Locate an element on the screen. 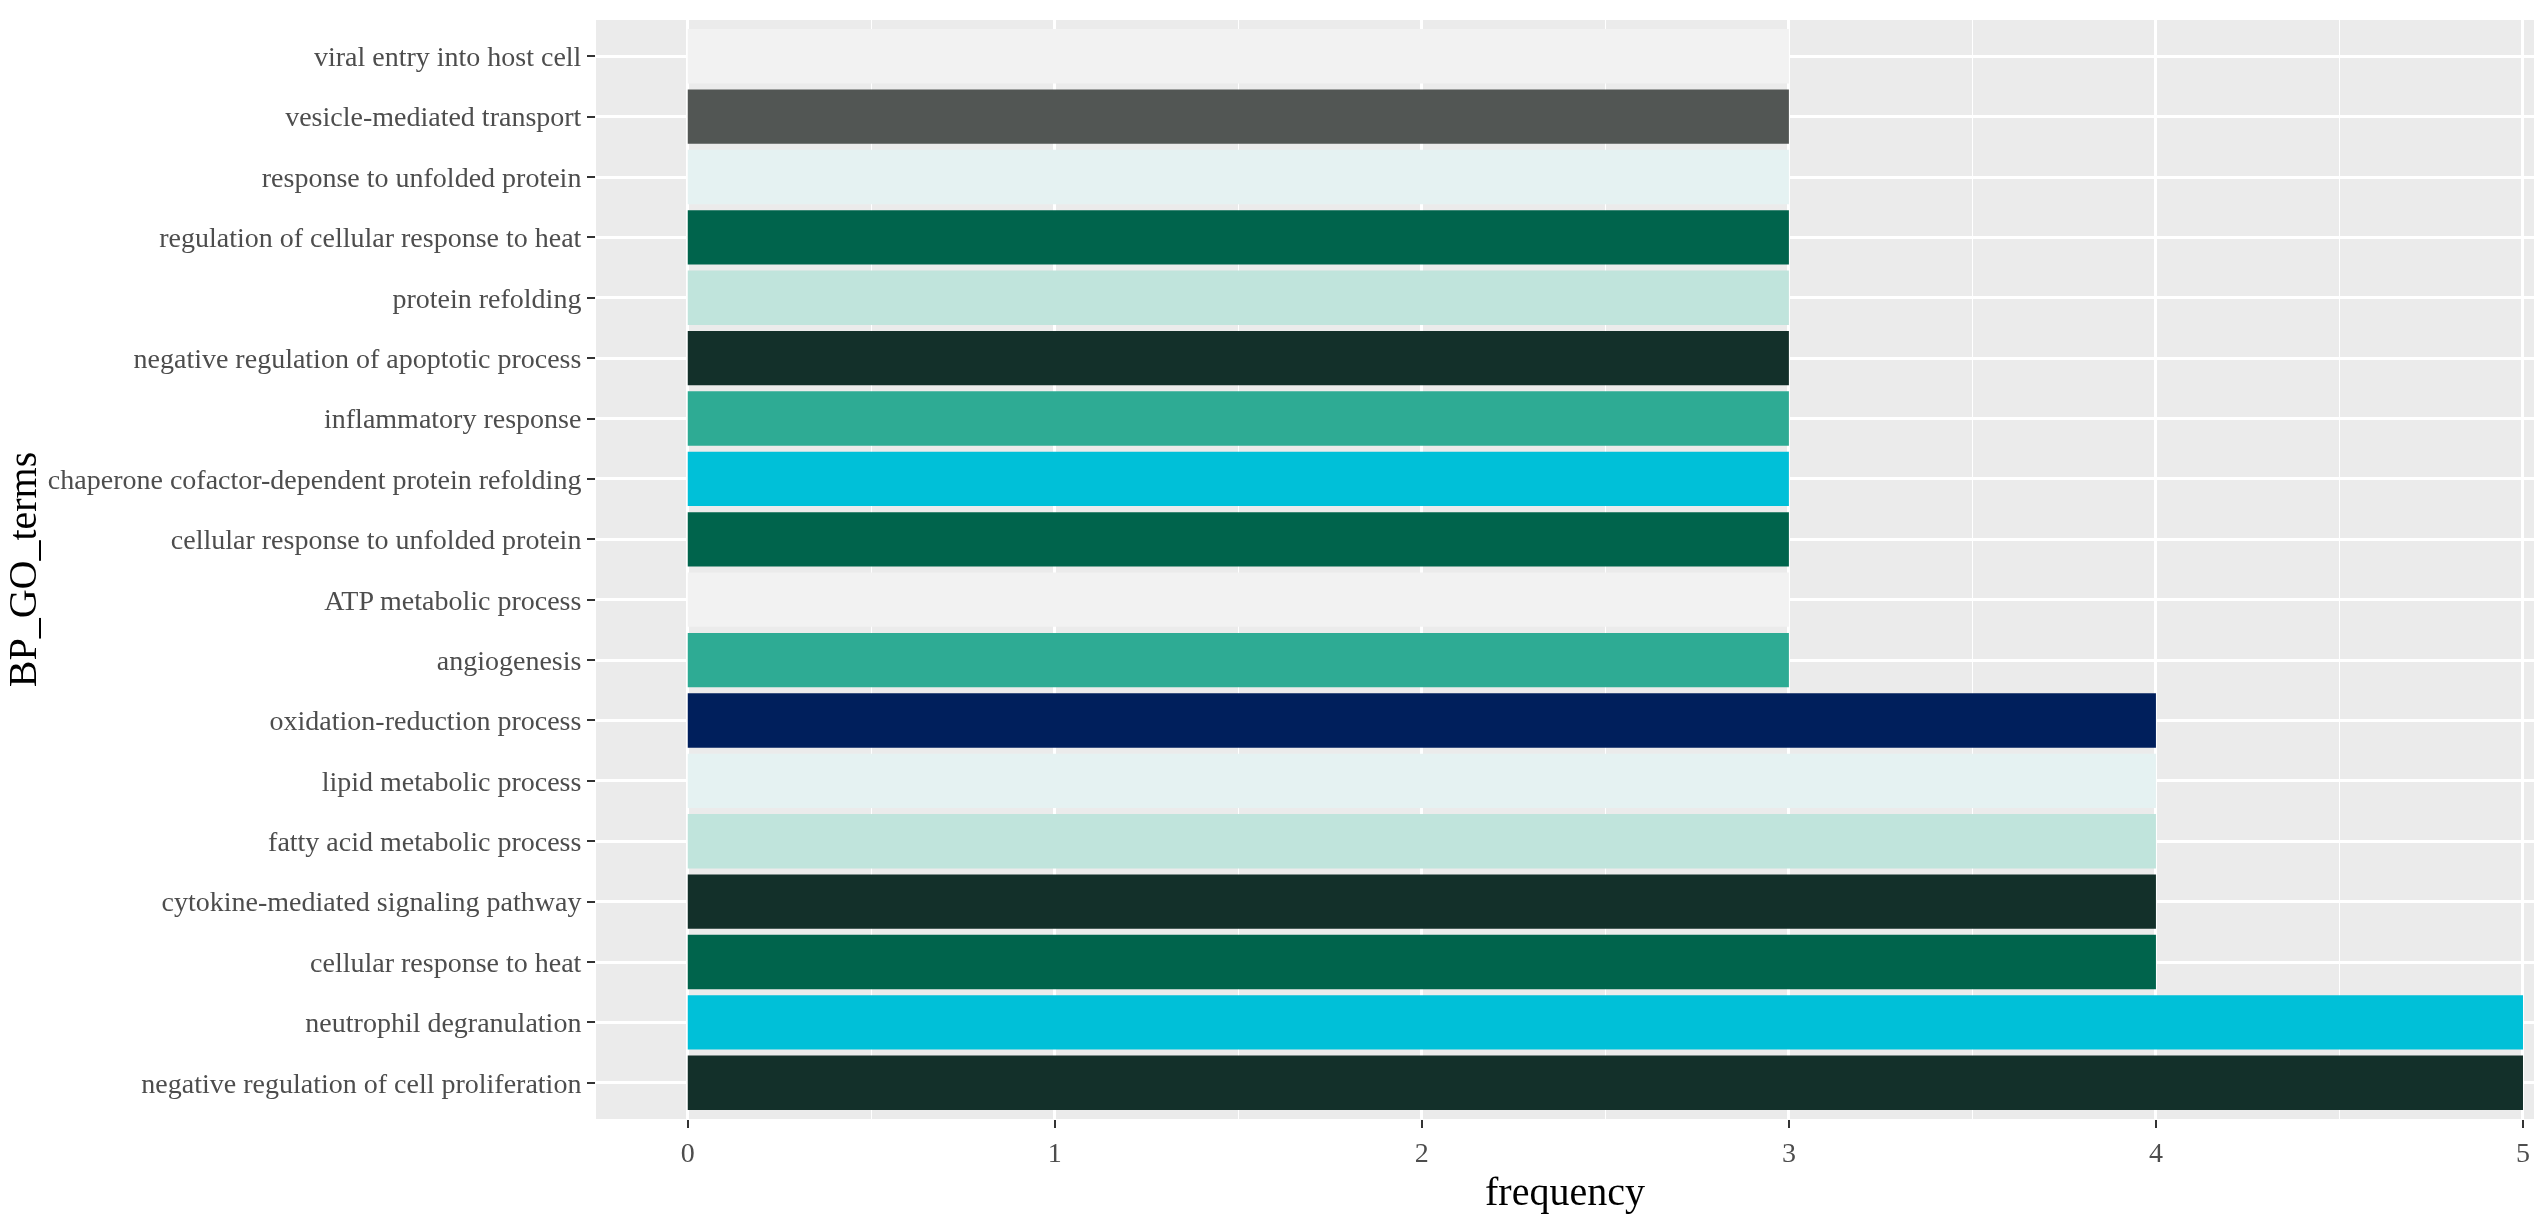 The width and height of the screenshot is (2544, 1216). y-tick-label: fatty acid metabolic process is located at coordinates (425, 842).